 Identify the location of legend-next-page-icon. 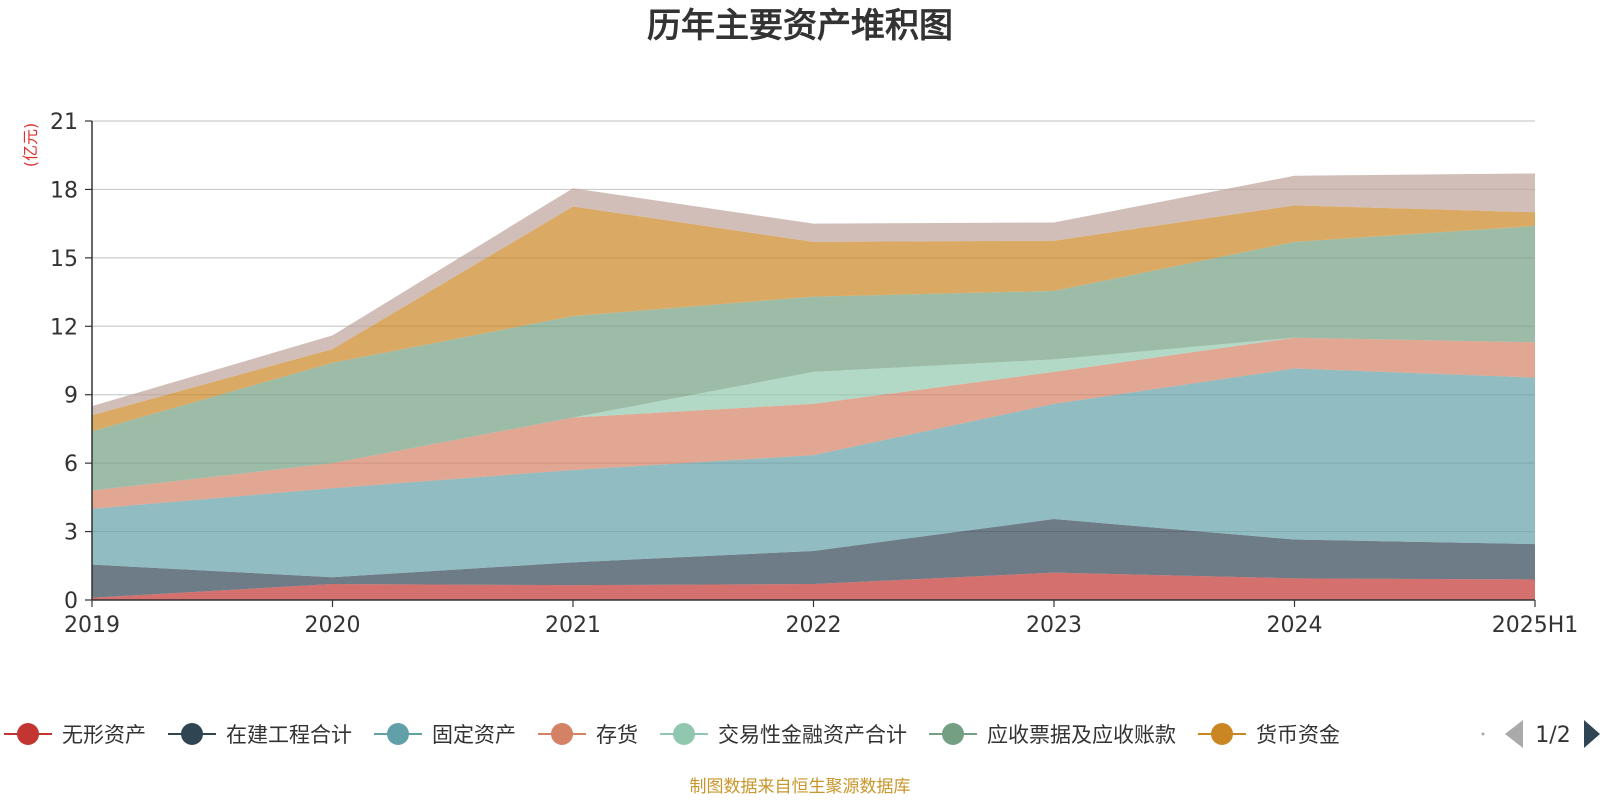
(1592, 734).